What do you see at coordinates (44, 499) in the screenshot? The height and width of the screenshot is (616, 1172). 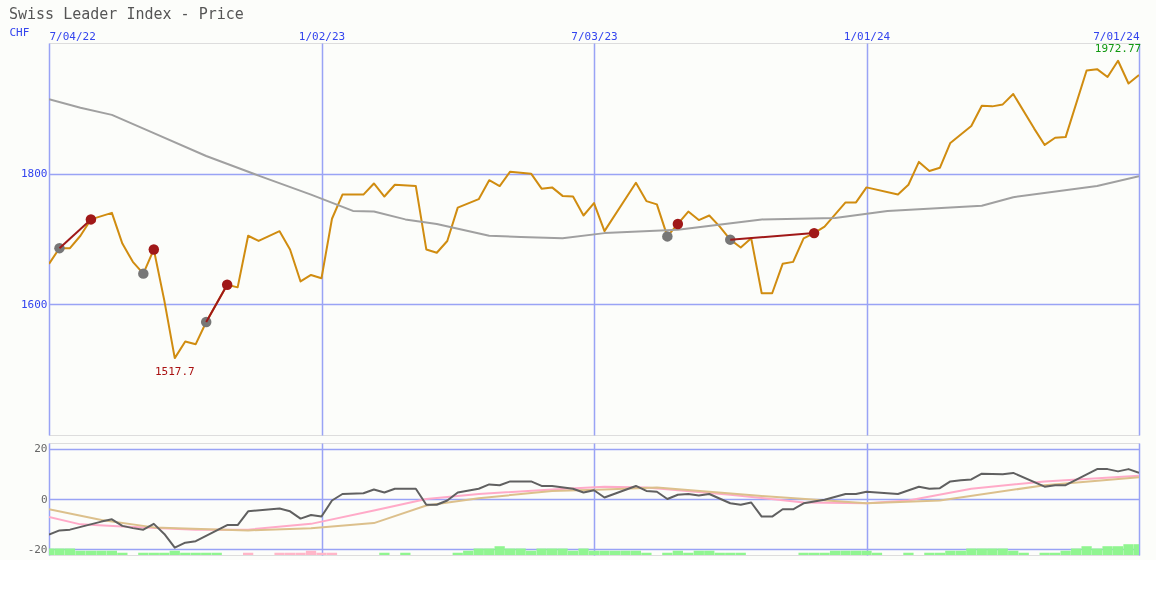 I see `y-tick-label: 0` at bounding box center [44, 499].